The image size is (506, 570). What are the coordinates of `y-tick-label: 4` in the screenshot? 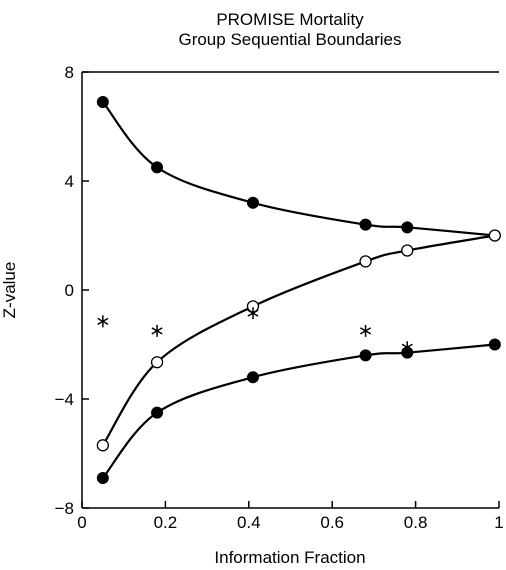 It's located at (69, 181).